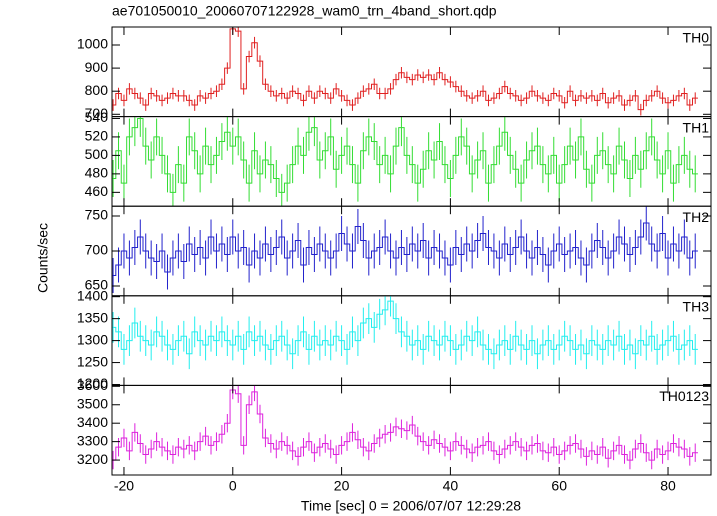  I want to click on x-tick-label: 20, so click(342, 486).